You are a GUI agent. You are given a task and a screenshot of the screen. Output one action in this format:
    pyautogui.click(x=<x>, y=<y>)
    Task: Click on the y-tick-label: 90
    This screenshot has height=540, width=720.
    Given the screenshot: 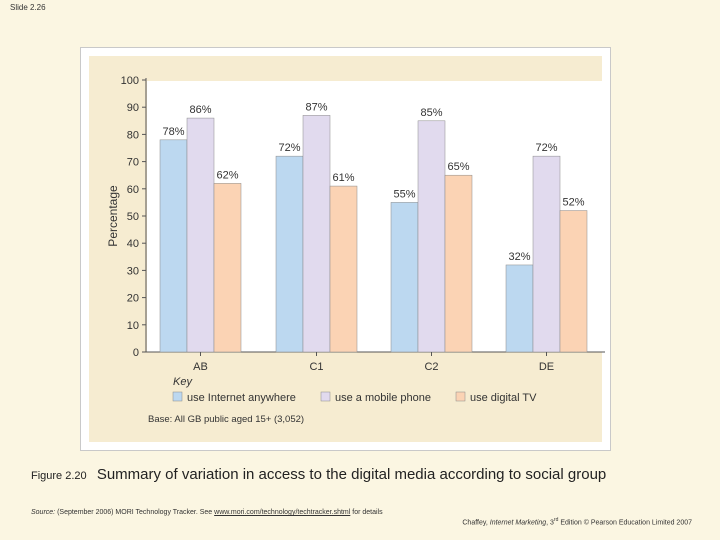 What is the action you would take?
    pyautogui.click(x=133, y=108)
    